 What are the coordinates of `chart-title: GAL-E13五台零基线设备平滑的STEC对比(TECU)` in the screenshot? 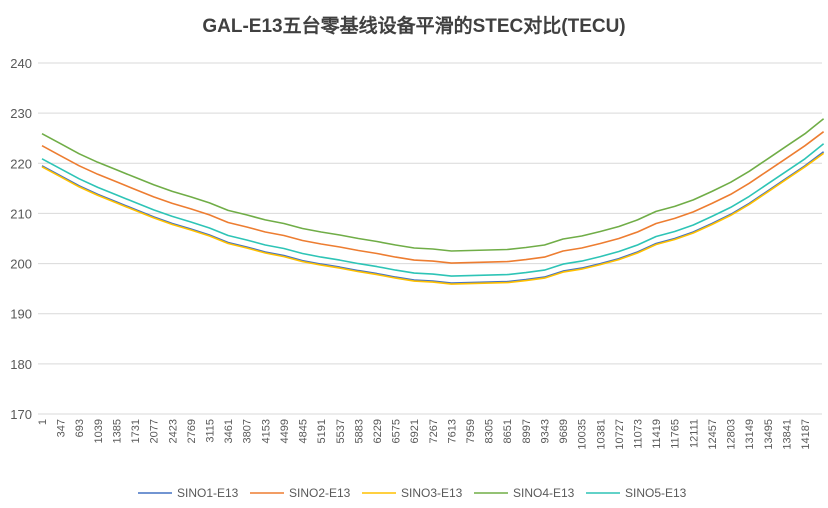 It's located at (413, 25).